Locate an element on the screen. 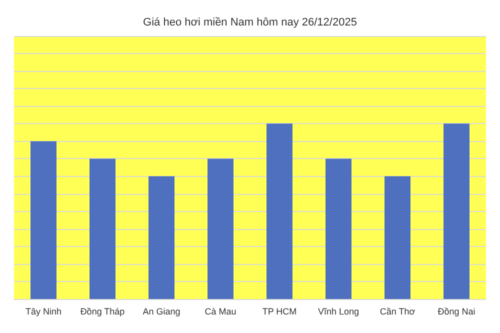 This screenshot has width=500, height=333. x-tick-label: Đồng Tháp is located at coordinates (102, 311).